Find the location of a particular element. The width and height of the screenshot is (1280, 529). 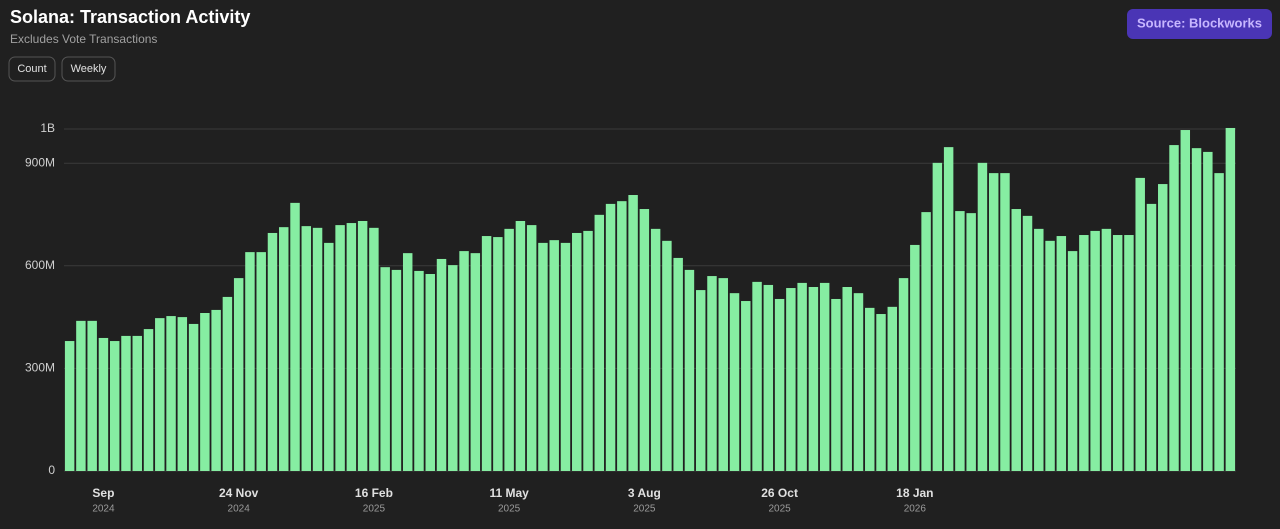

control-label: Weekly is located at coordinates (89, 69).